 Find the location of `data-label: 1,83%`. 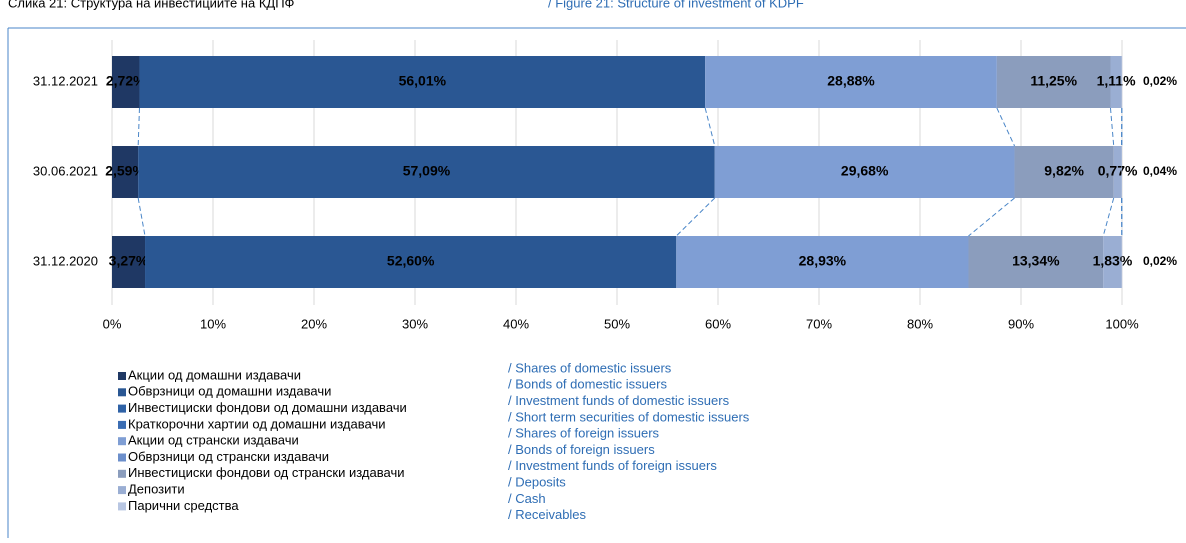

data-label: 1,83% is located at coordinates (1113, 261).